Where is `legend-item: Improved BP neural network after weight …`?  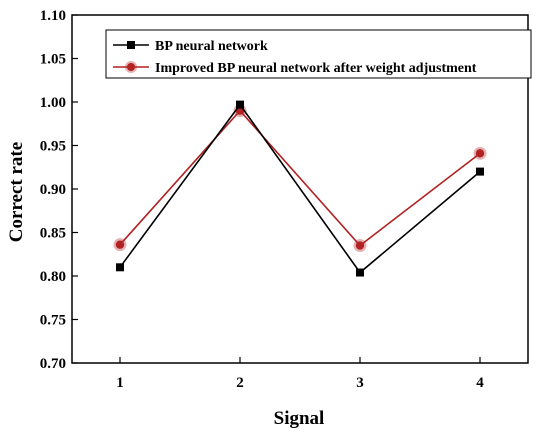 legend-item: Improved BP neural network after weight … is located at coordinates (295, 68).